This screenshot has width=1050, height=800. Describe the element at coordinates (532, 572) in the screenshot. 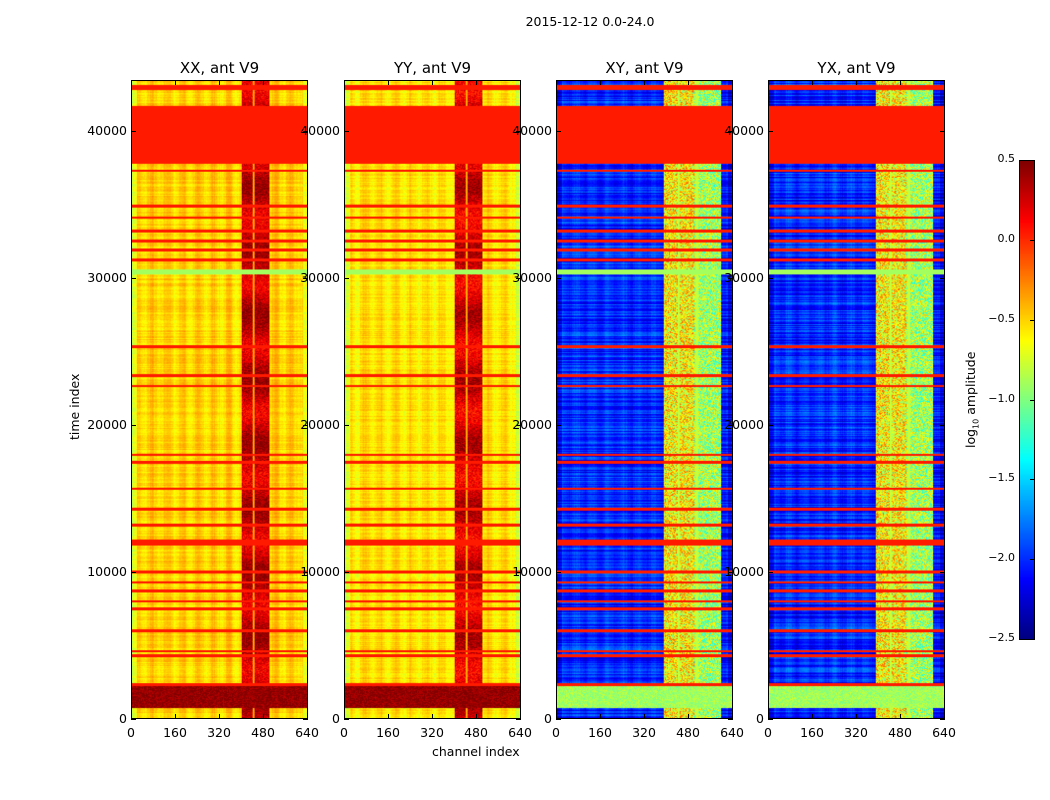

I see `y-tick-label: 10000` at that location.